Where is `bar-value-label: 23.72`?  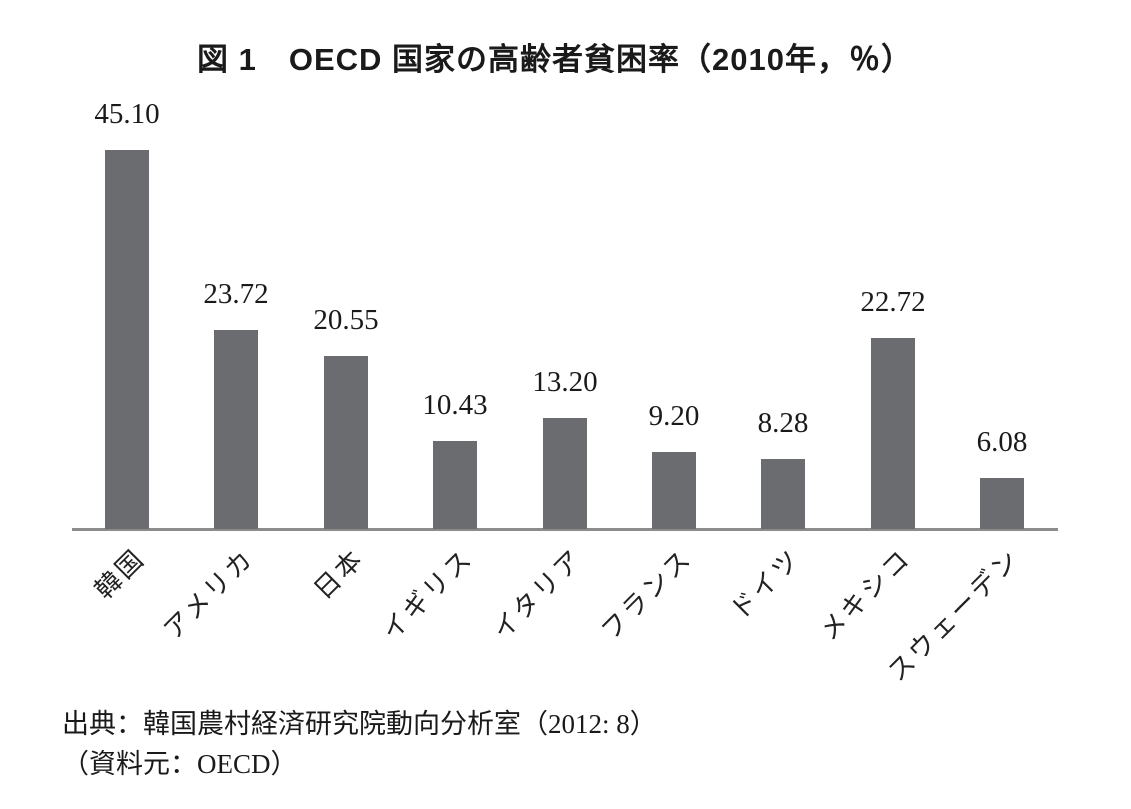
bar-value-label: 23.72 is located at coordinates (236, 294).